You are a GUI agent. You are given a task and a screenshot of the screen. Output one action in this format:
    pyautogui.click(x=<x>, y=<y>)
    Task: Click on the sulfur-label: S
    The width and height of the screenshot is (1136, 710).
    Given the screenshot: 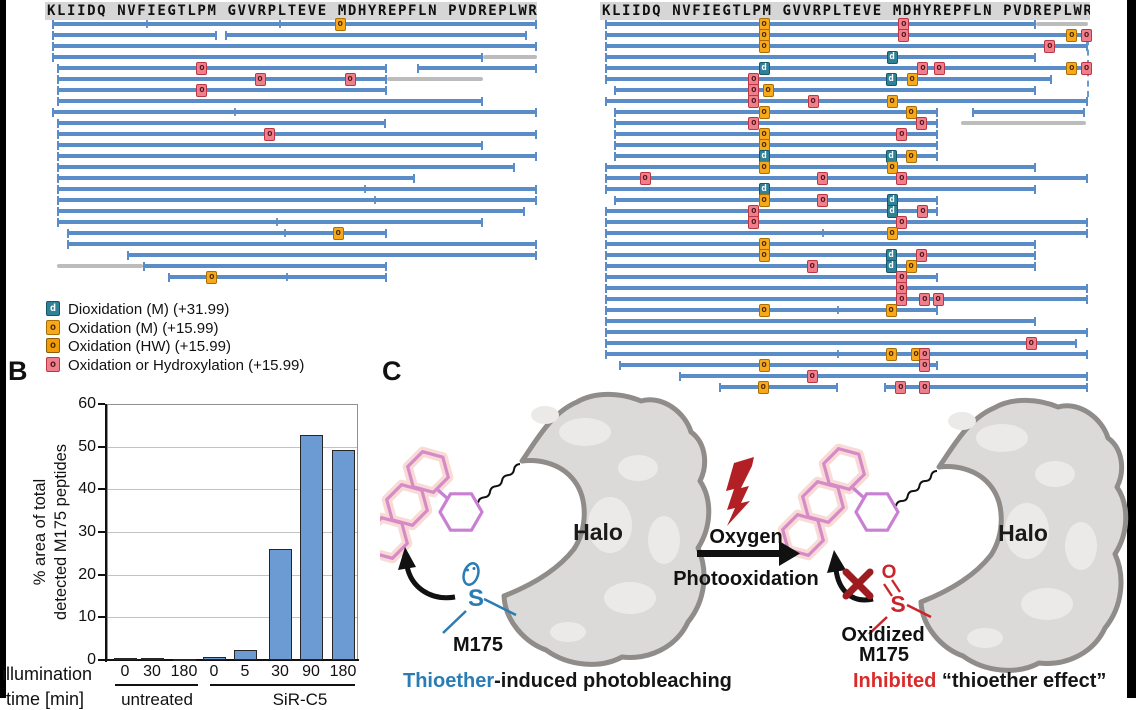 What is the action you would take?
    pyautogui.click(x=476, y=598)
    